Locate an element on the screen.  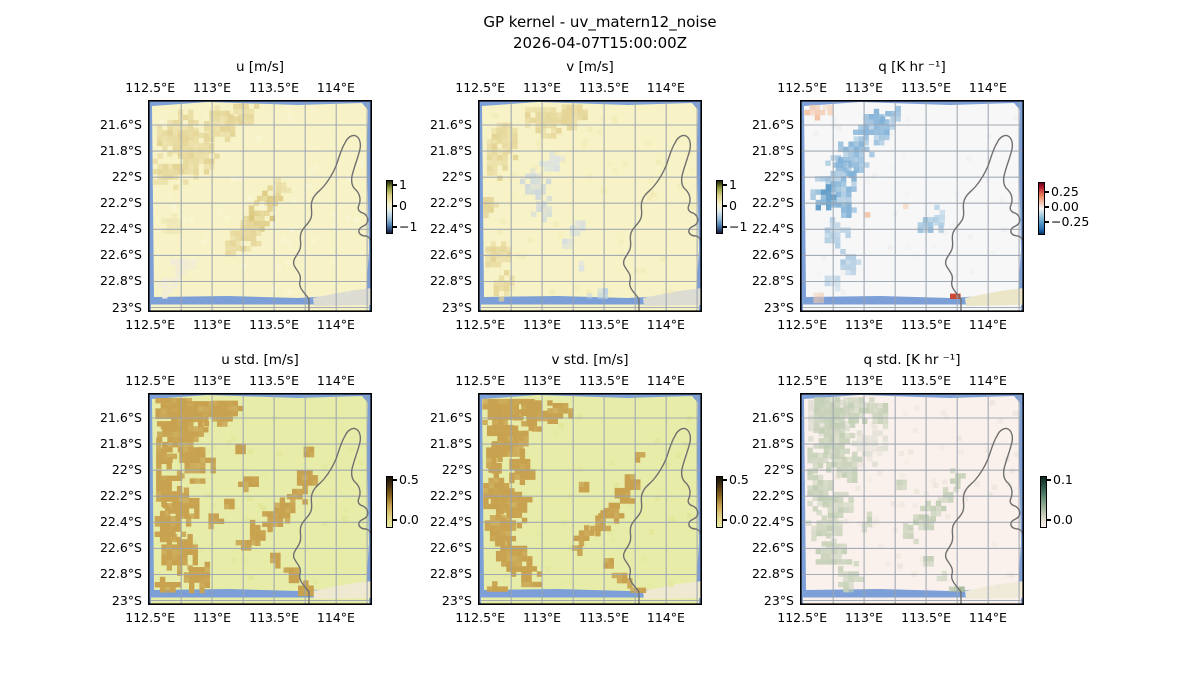
x-tick-label-top: 113°E is located at coordinates (864, 87).